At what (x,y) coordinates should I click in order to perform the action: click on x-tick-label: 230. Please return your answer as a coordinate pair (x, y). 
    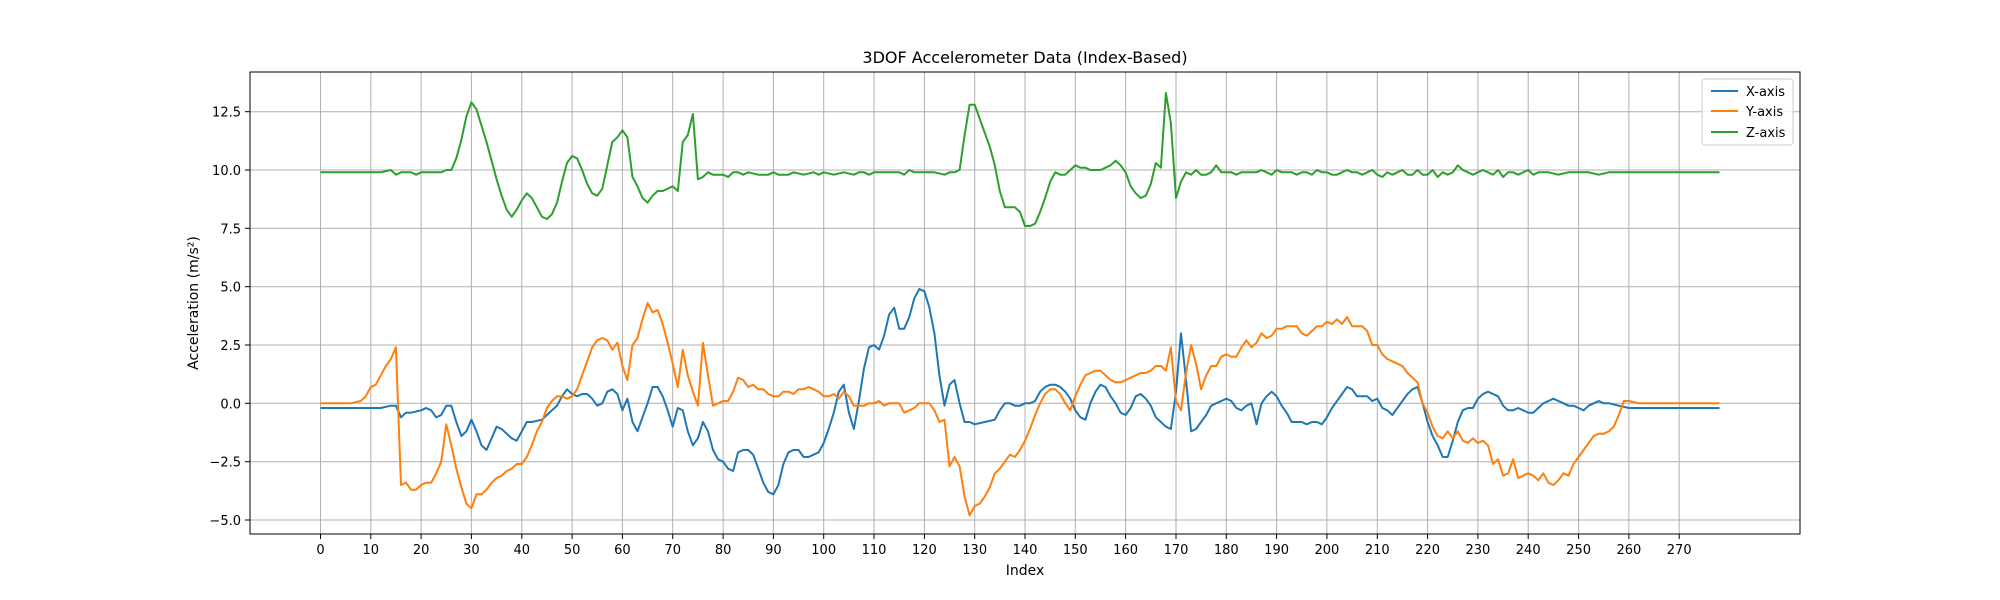
    Looking at the image, I should click on (1477, 550).